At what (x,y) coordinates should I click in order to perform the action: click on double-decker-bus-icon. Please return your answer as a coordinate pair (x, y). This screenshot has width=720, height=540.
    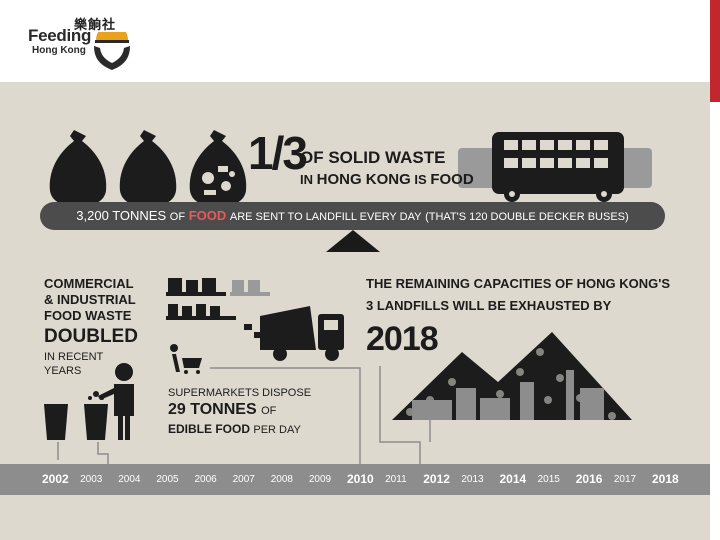
    Looking at the image, I should click on (558, 167).